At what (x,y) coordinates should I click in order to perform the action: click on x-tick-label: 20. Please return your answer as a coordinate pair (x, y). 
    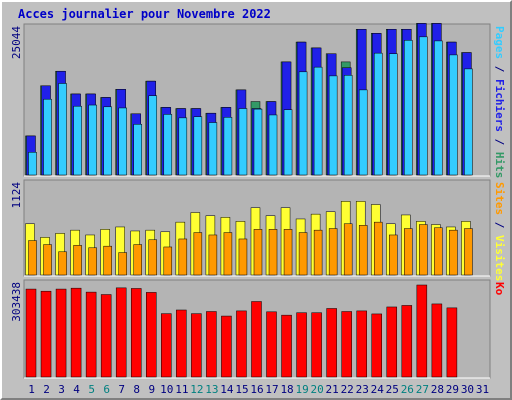
    Looking at the image, I should click on (317, 389).